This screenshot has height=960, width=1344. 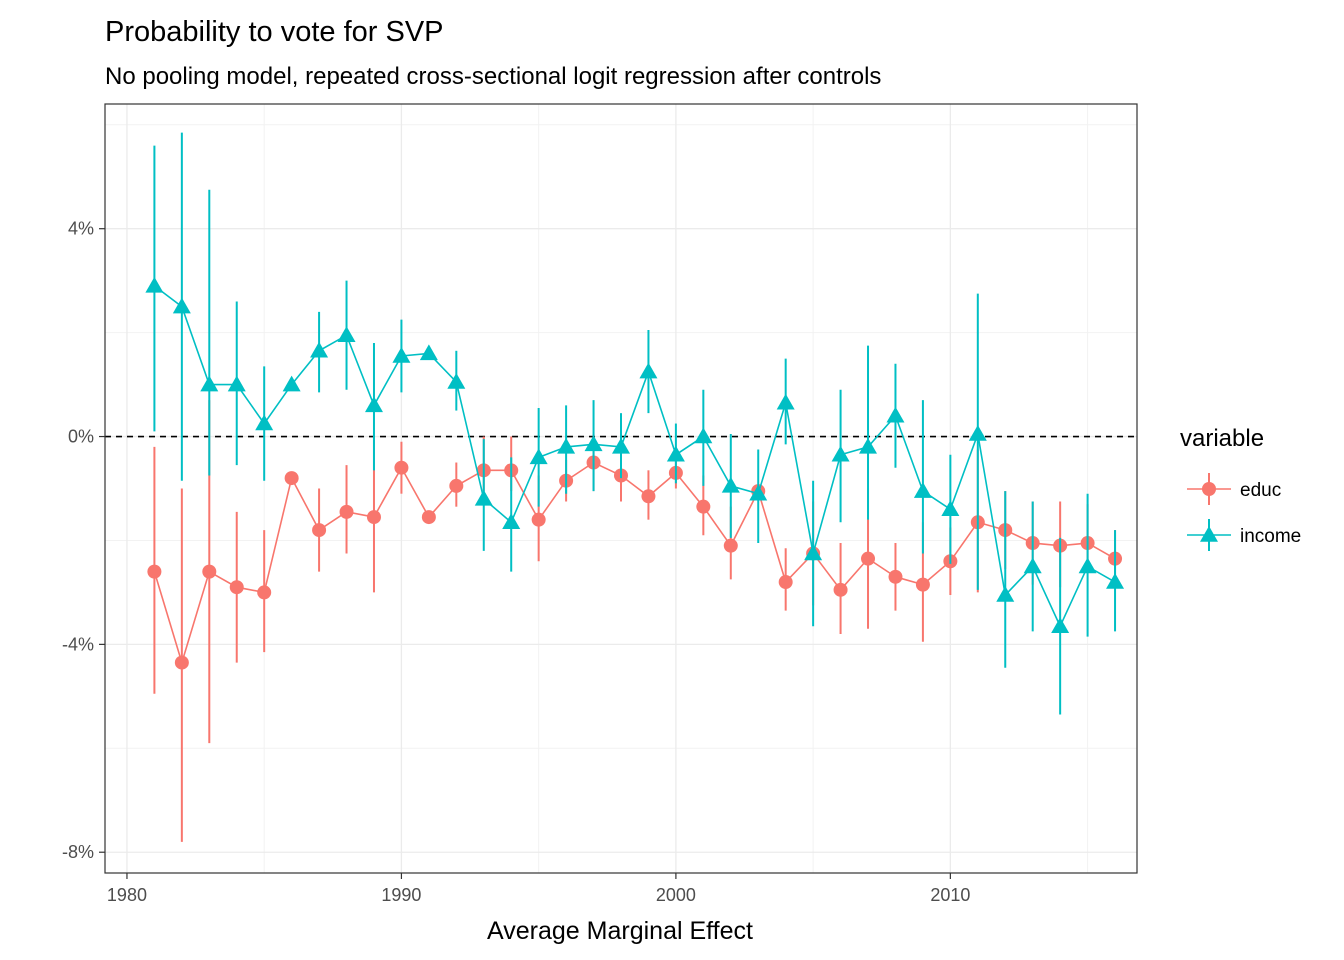 What do you see at coordinates (401, 895) in the screenshot?
I see `x-tick-label: 1990` at bounding box center [401, 895].